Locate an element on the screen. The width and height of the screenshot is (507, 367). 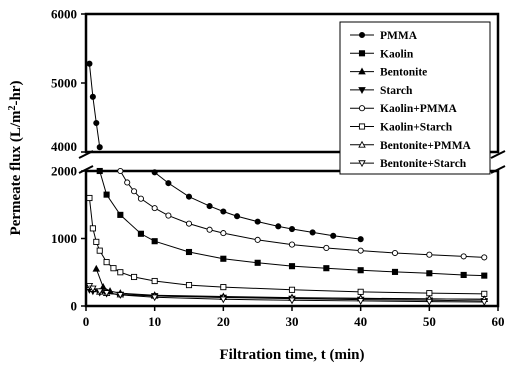
legend-item: PMMA is located at coordinates (384, 36).